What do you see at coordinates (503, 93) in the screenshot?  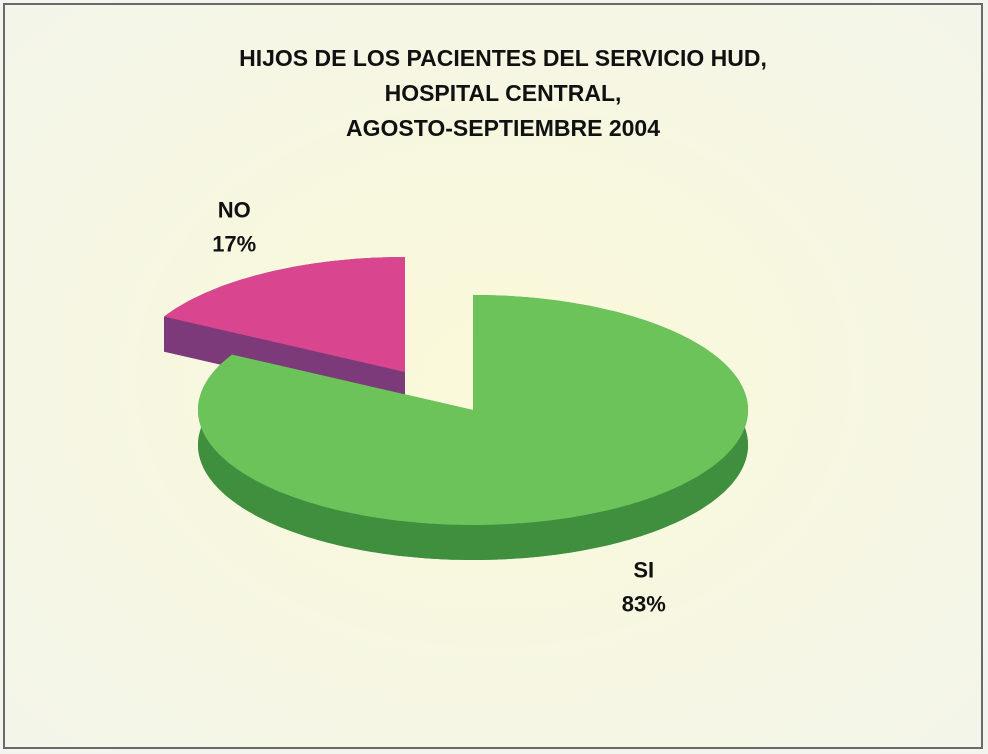 I see `chart-title: HOSPITAL CENTRAL,` at bounding box center [503, 93].